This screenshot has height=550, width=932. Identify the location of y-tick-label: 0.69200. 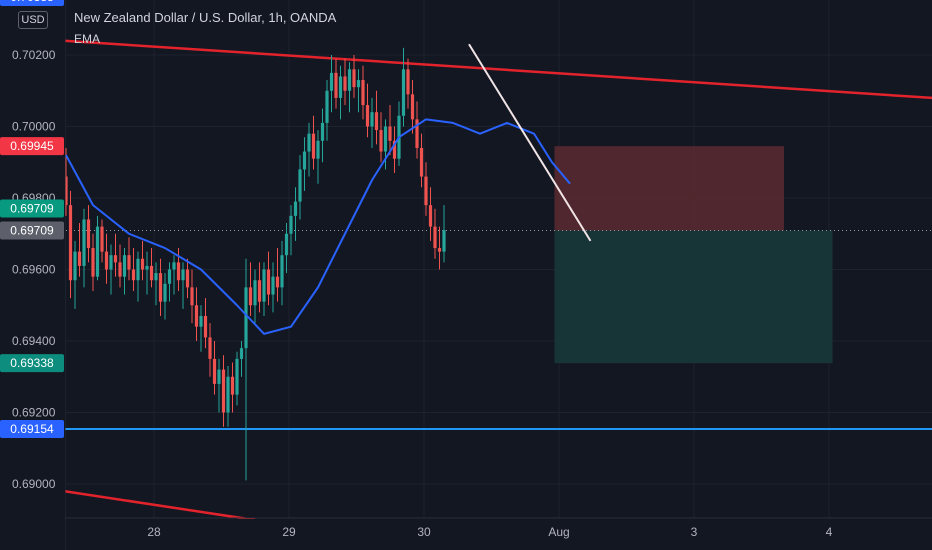
(34, 413).